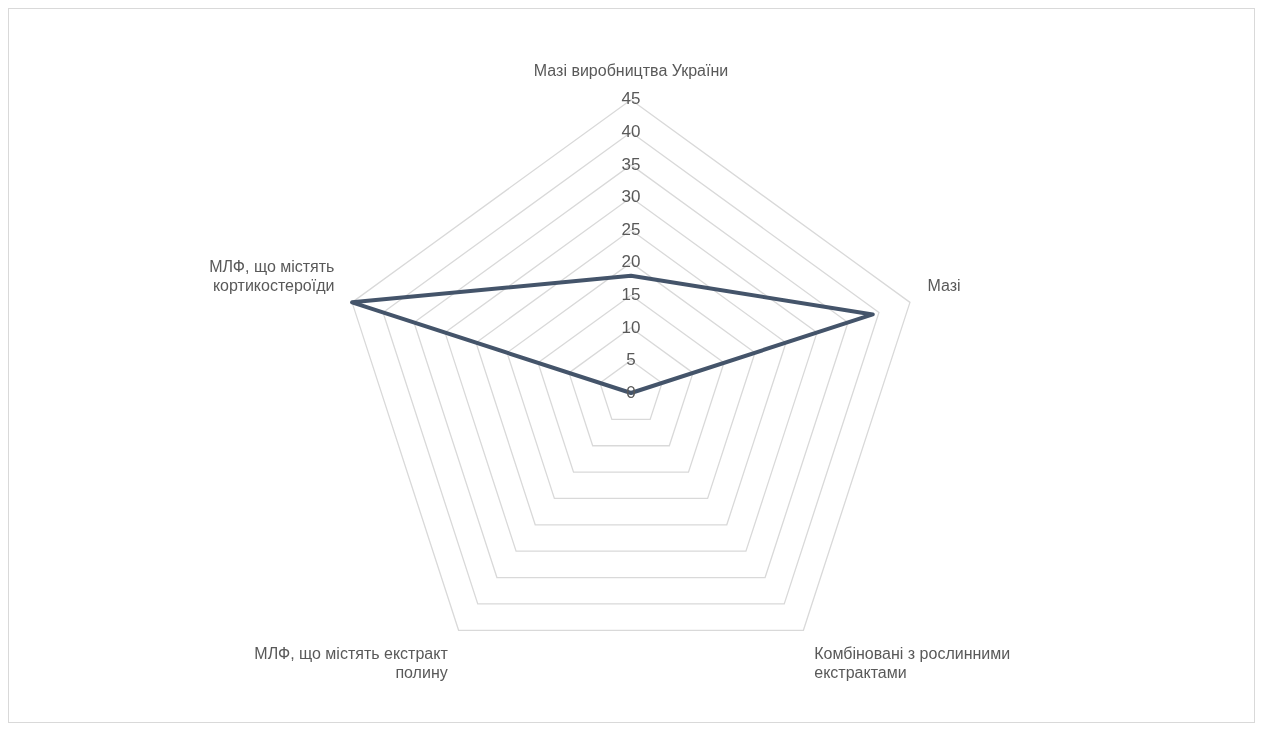 The height and width of the screenshot is (731, 1263). I want to click on spoke-label: Мазі виробництва України, so click(631, 71).